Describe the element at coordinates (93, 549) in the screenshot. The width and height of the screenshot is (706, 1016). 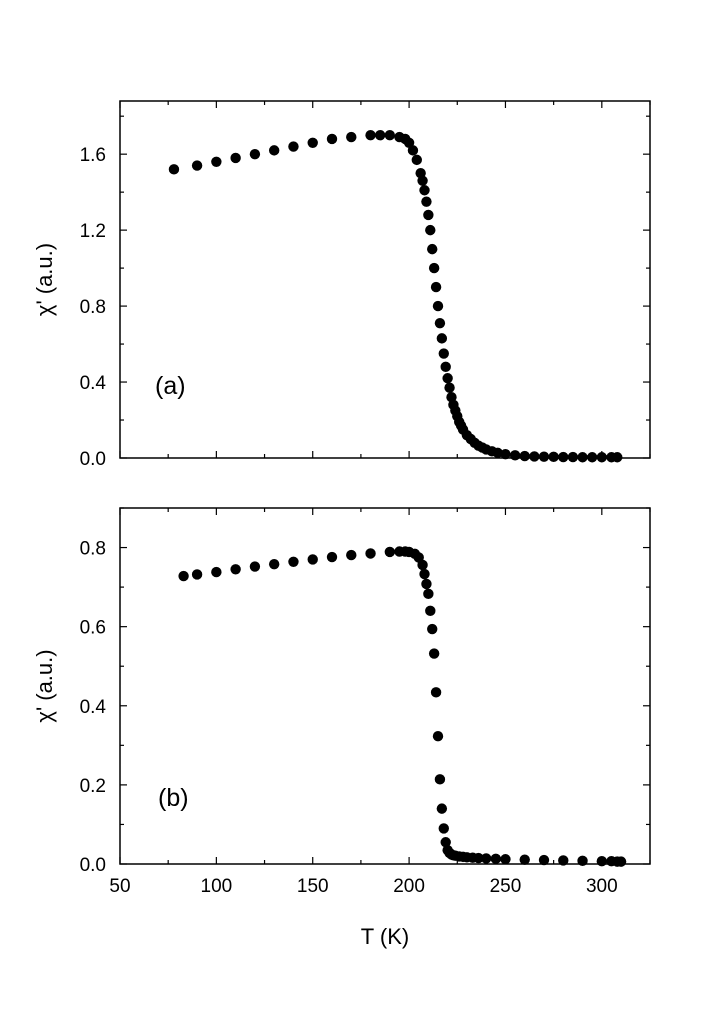
I see `panel-b-y-tick-label: 0.8` at that location.